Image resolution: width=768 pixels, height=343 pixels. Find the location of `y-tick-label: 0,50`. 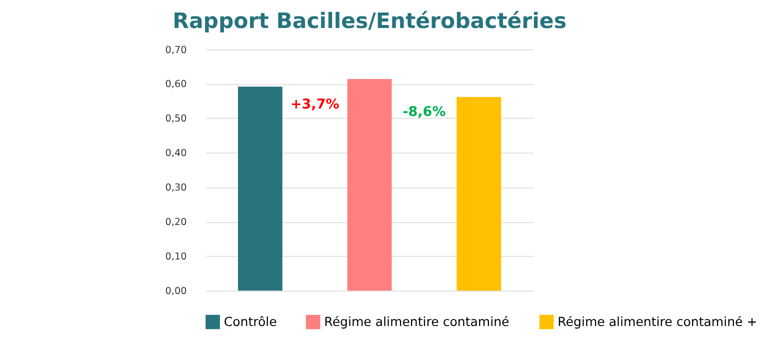

y-tick-label: 0,50 is located at coordinates (176, 119).